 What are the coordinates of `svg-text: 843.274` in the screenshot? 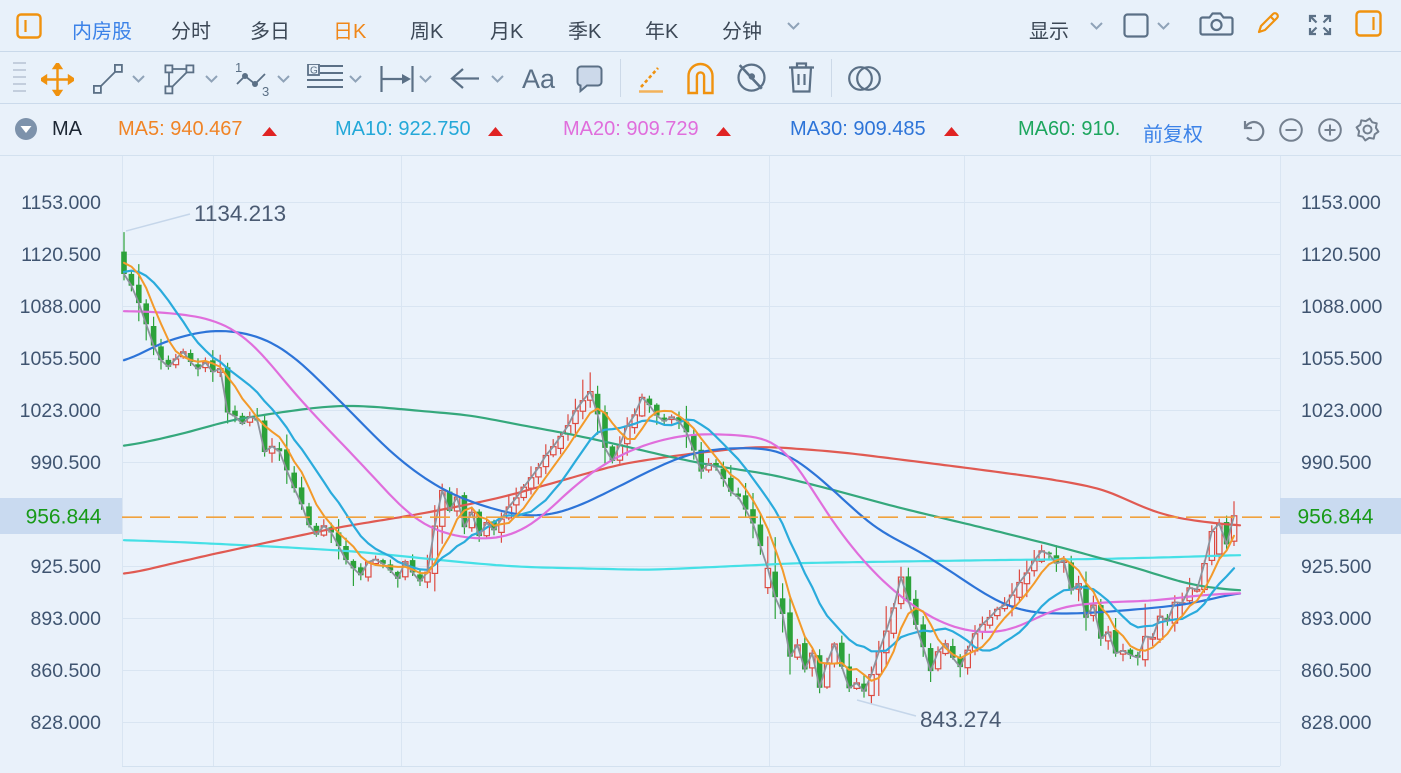 It's located at (960, 719).